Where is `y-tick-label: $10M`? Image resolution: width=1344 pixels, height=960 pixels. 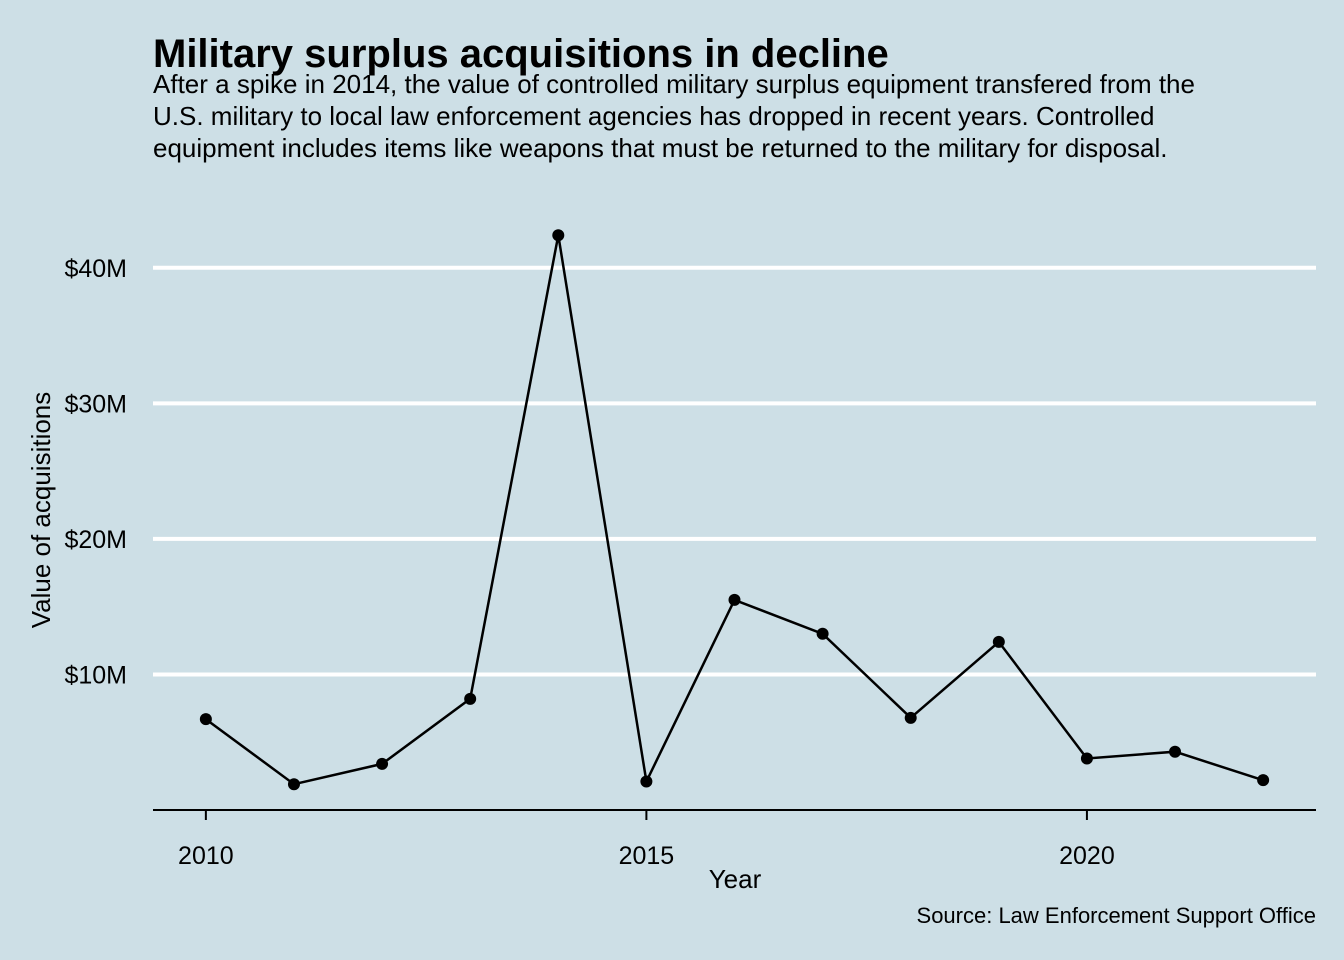 y-tick-label: $10M is located at coordinates (95, 675).